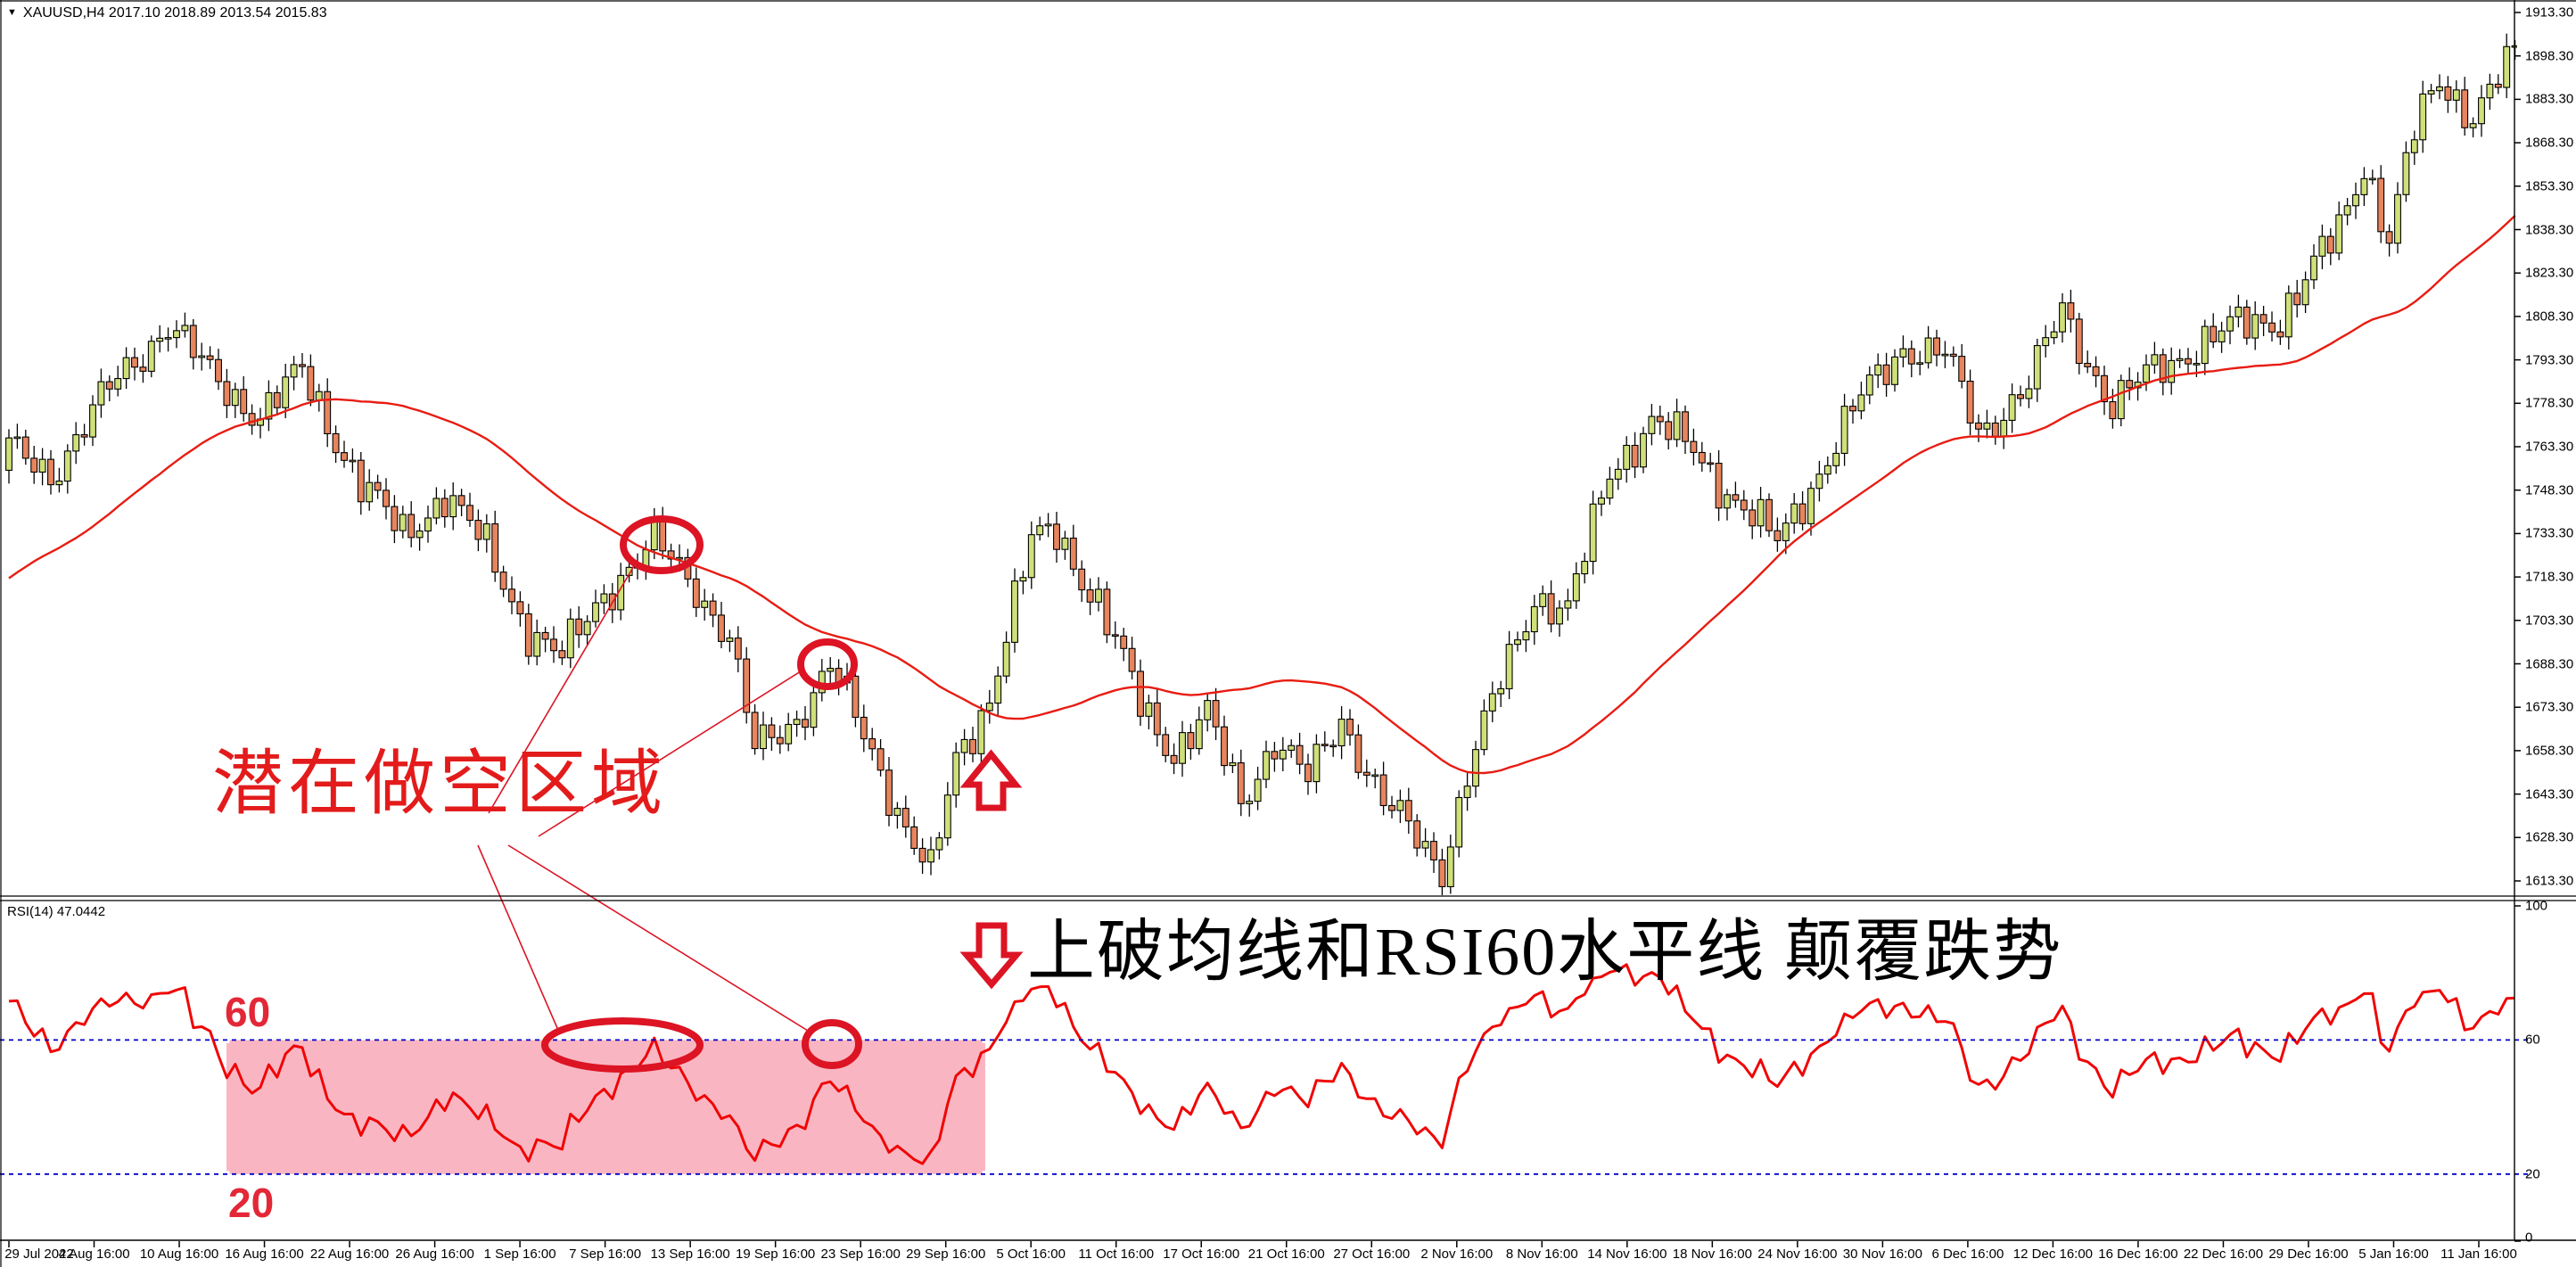 The height and width of the screenshot is (1267, 2576). What do you see at coordinates (2549, 707) in the screenshot?
I see `price-axis-label: 1673.30` at bounding box center [2549, 707].